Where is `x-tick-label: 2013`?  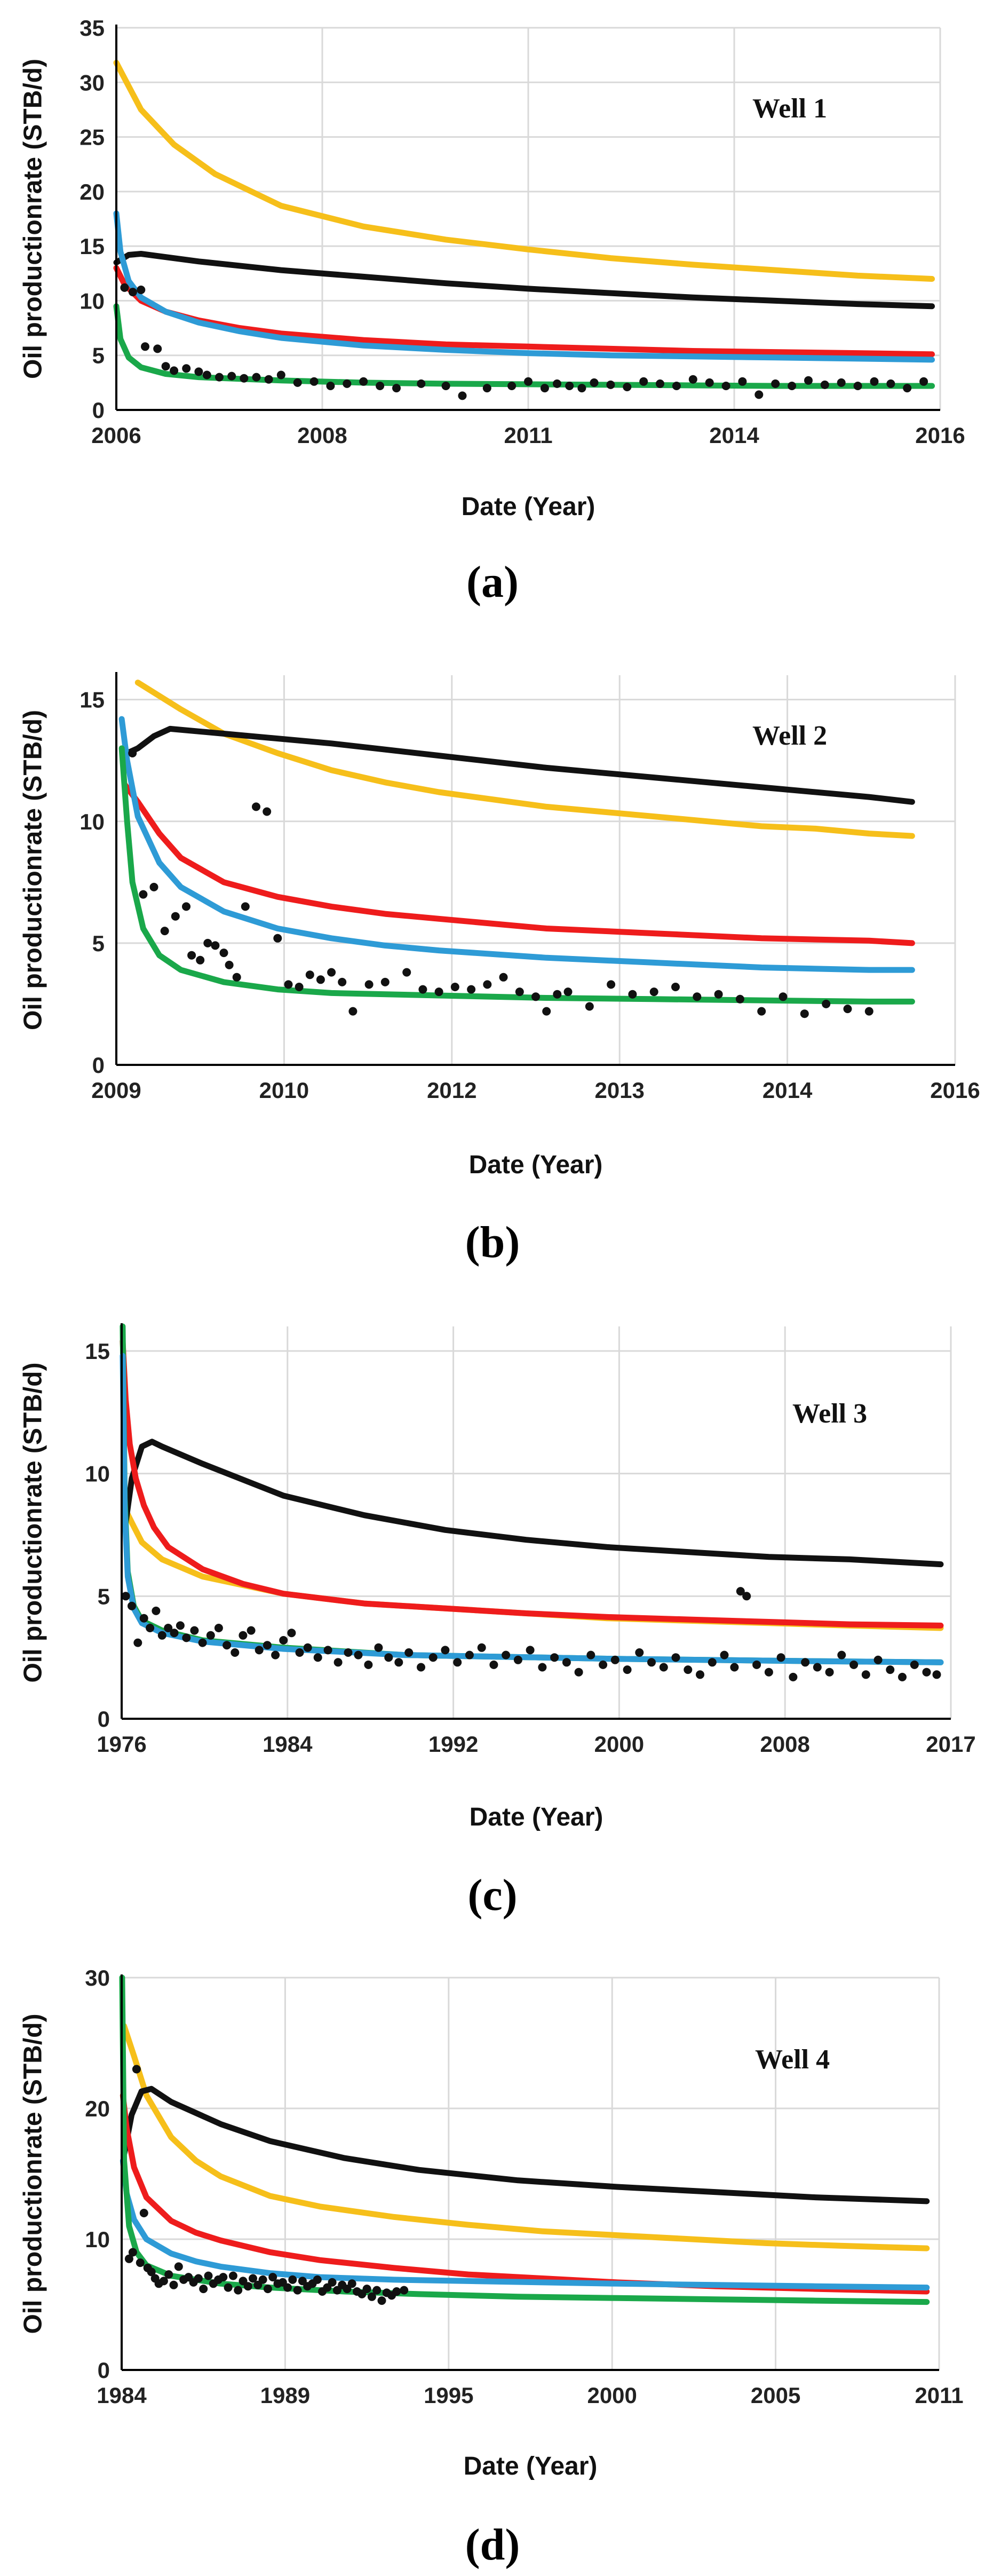
x-tick-label: 2013 is located at coordinates (619, 1090).